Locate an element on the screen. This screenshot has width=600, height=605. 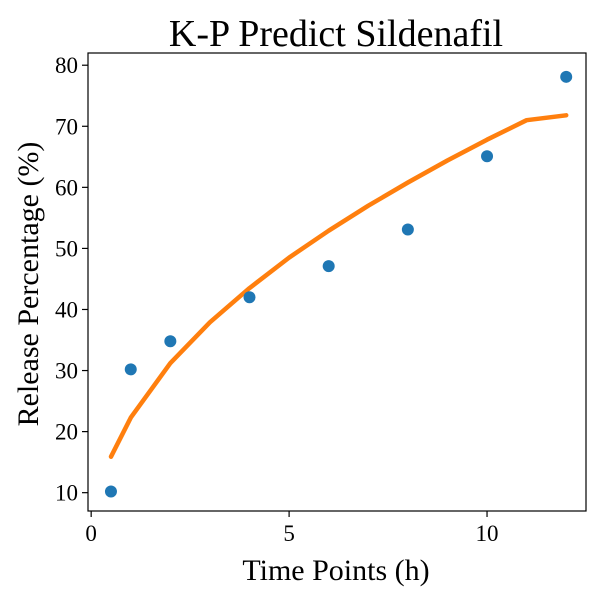
y-tick-label: 30 is located at coordinates (66, 371).